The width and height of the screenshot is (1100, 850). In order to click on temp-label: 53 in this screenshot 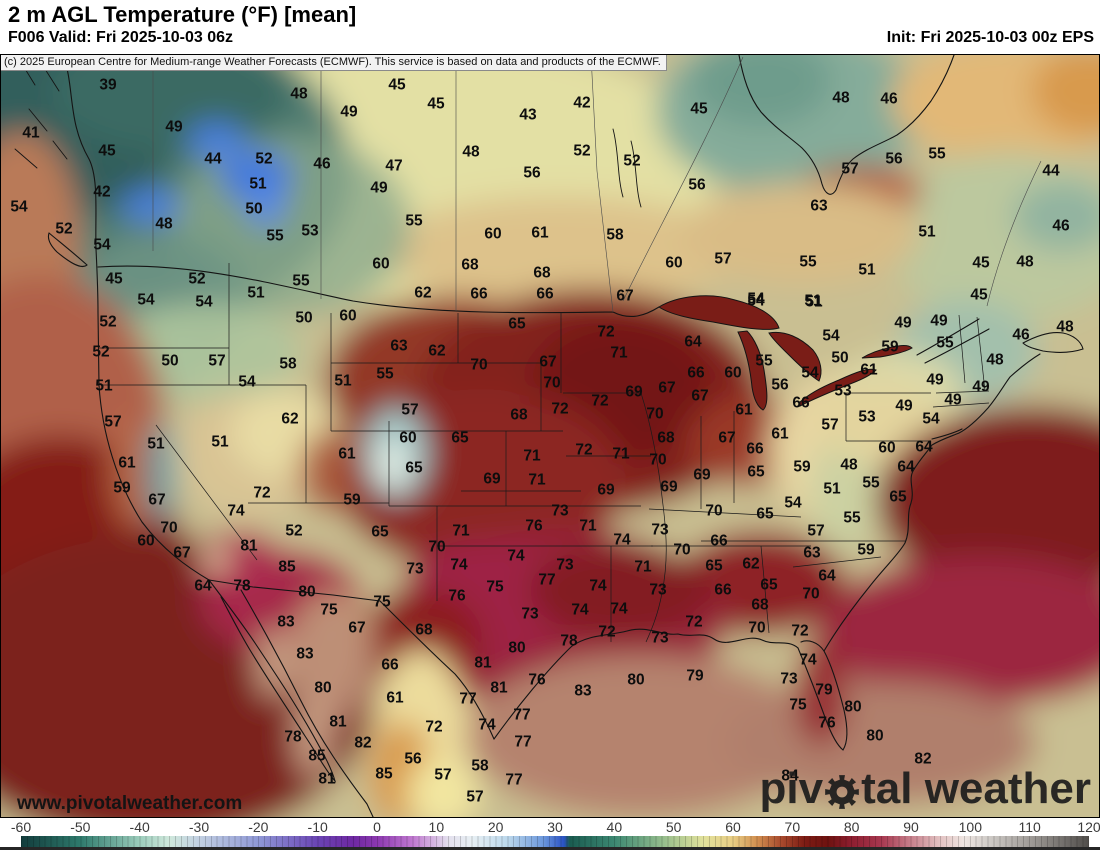, I will do `click(843, 391)`.